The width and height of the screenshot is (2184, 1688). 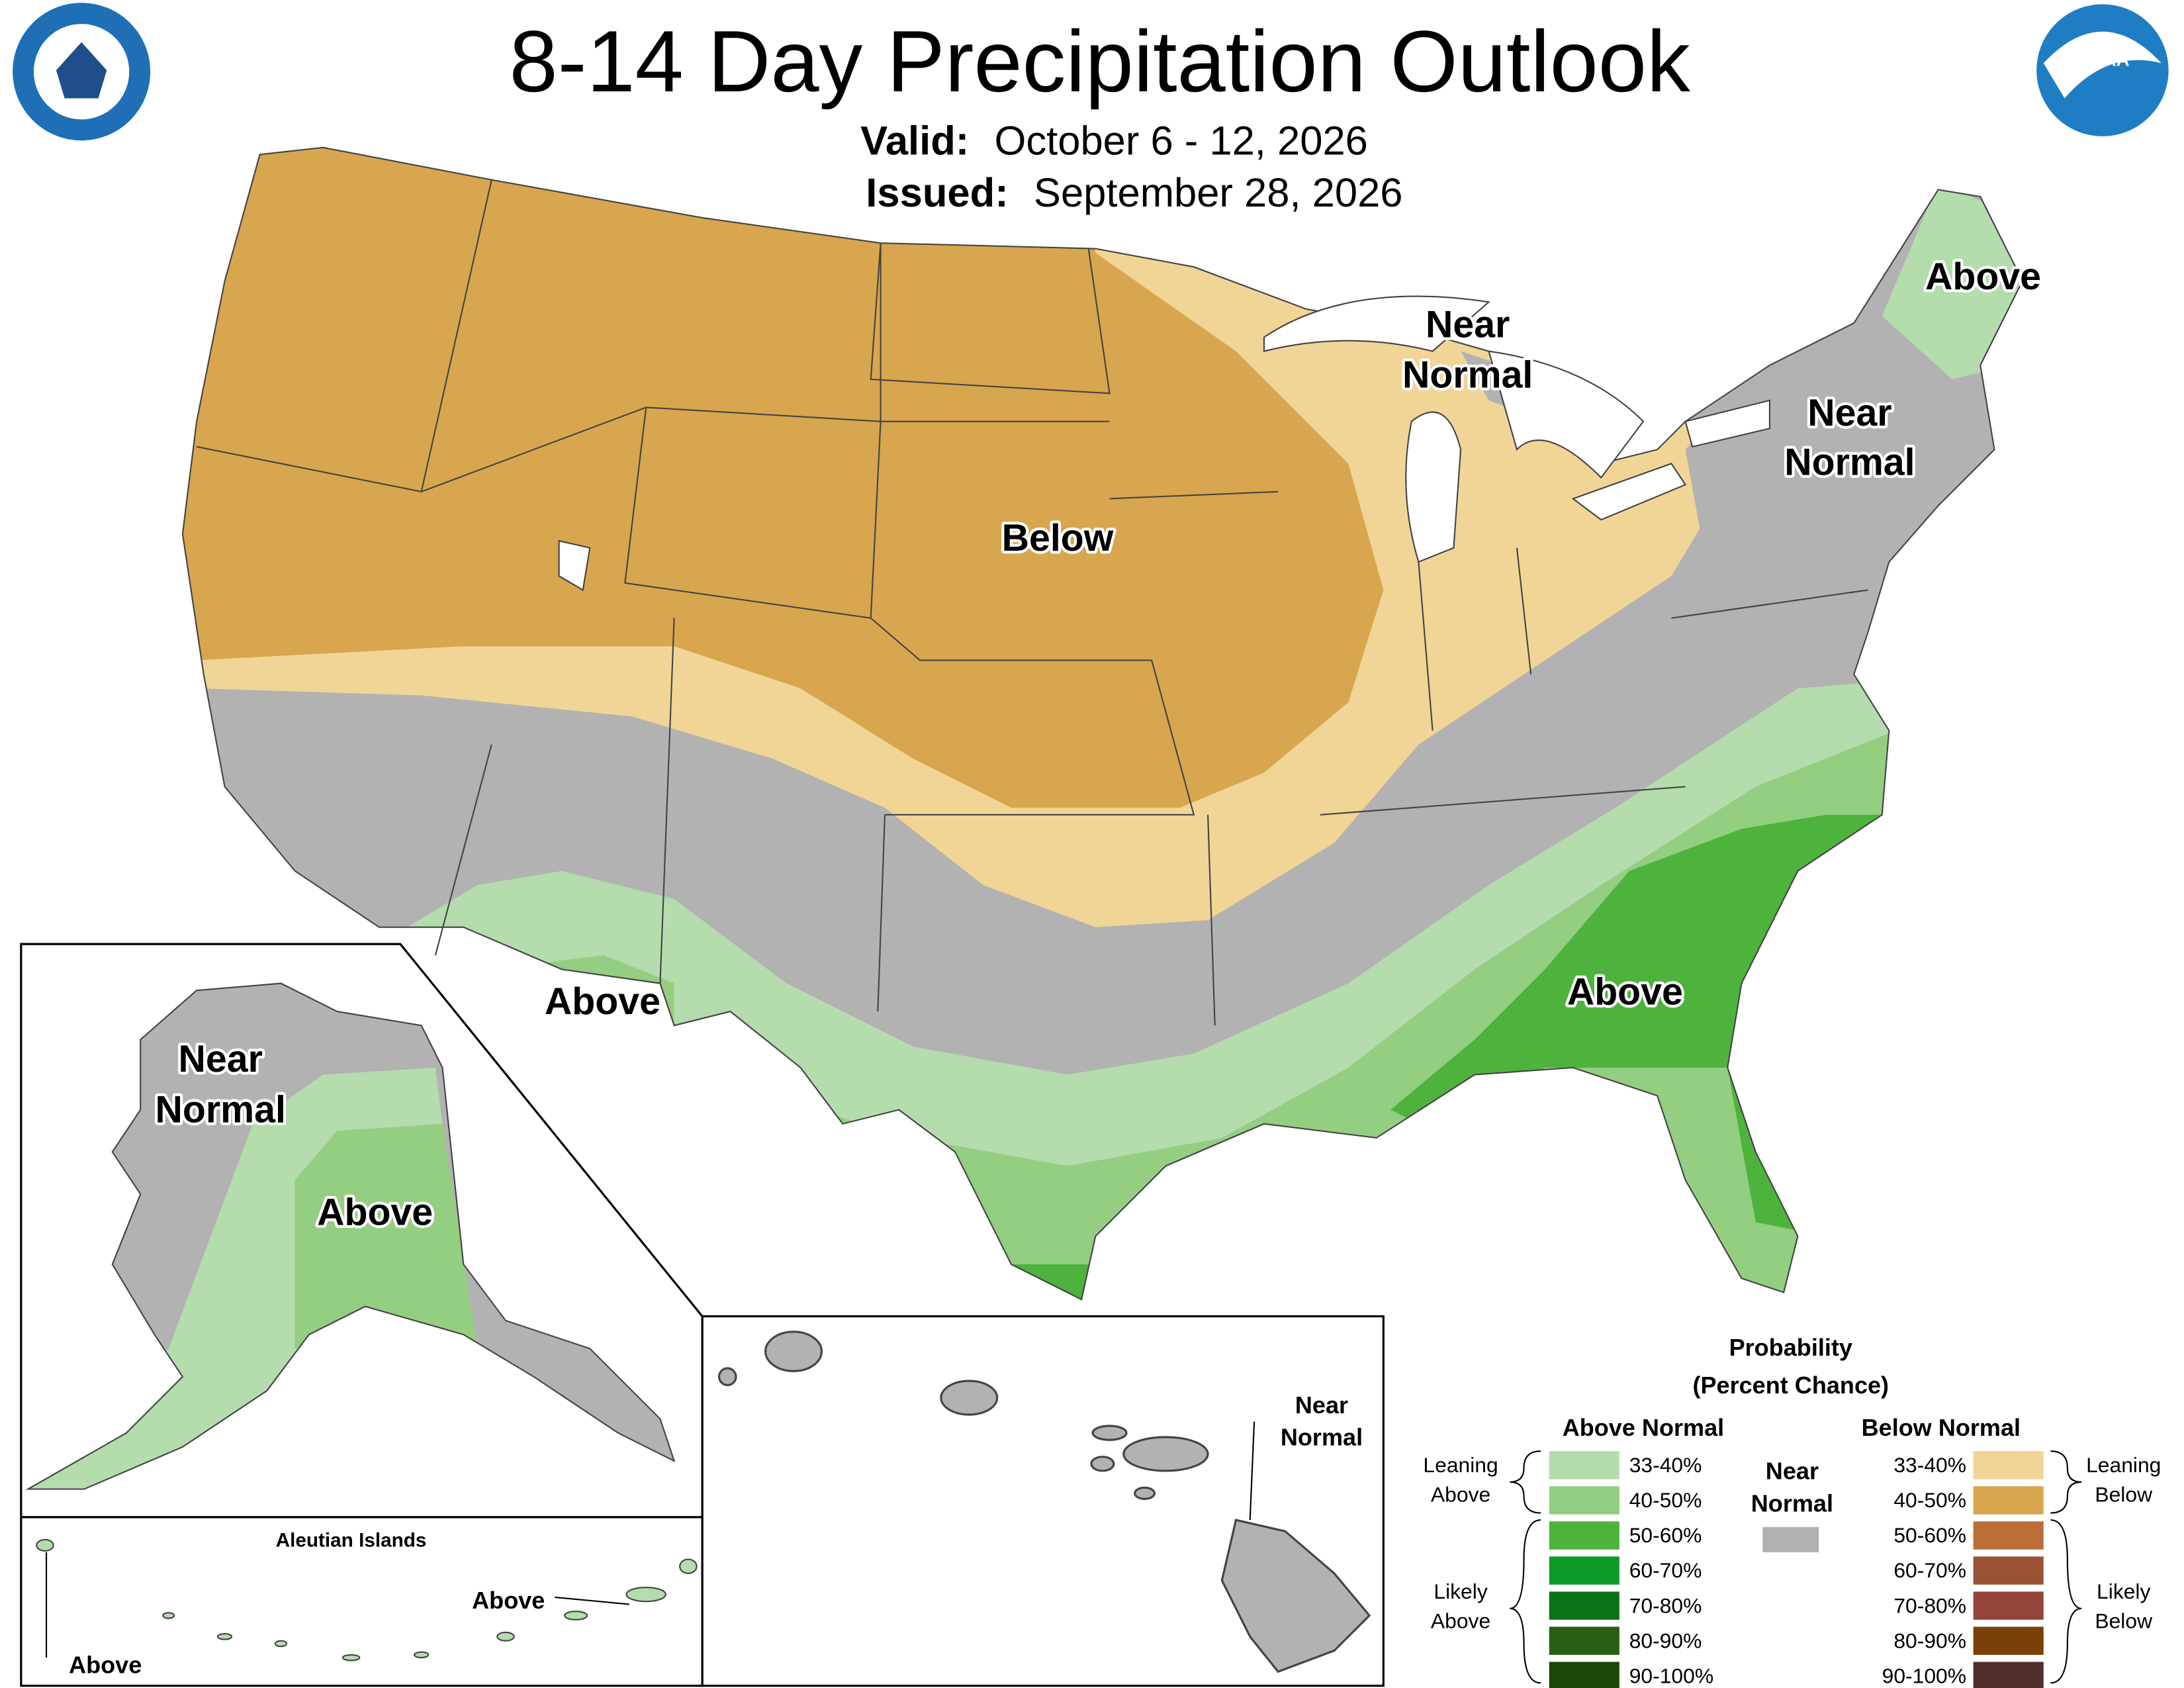 I want to click on aleutian-islands, so click(x=367, y=1600).